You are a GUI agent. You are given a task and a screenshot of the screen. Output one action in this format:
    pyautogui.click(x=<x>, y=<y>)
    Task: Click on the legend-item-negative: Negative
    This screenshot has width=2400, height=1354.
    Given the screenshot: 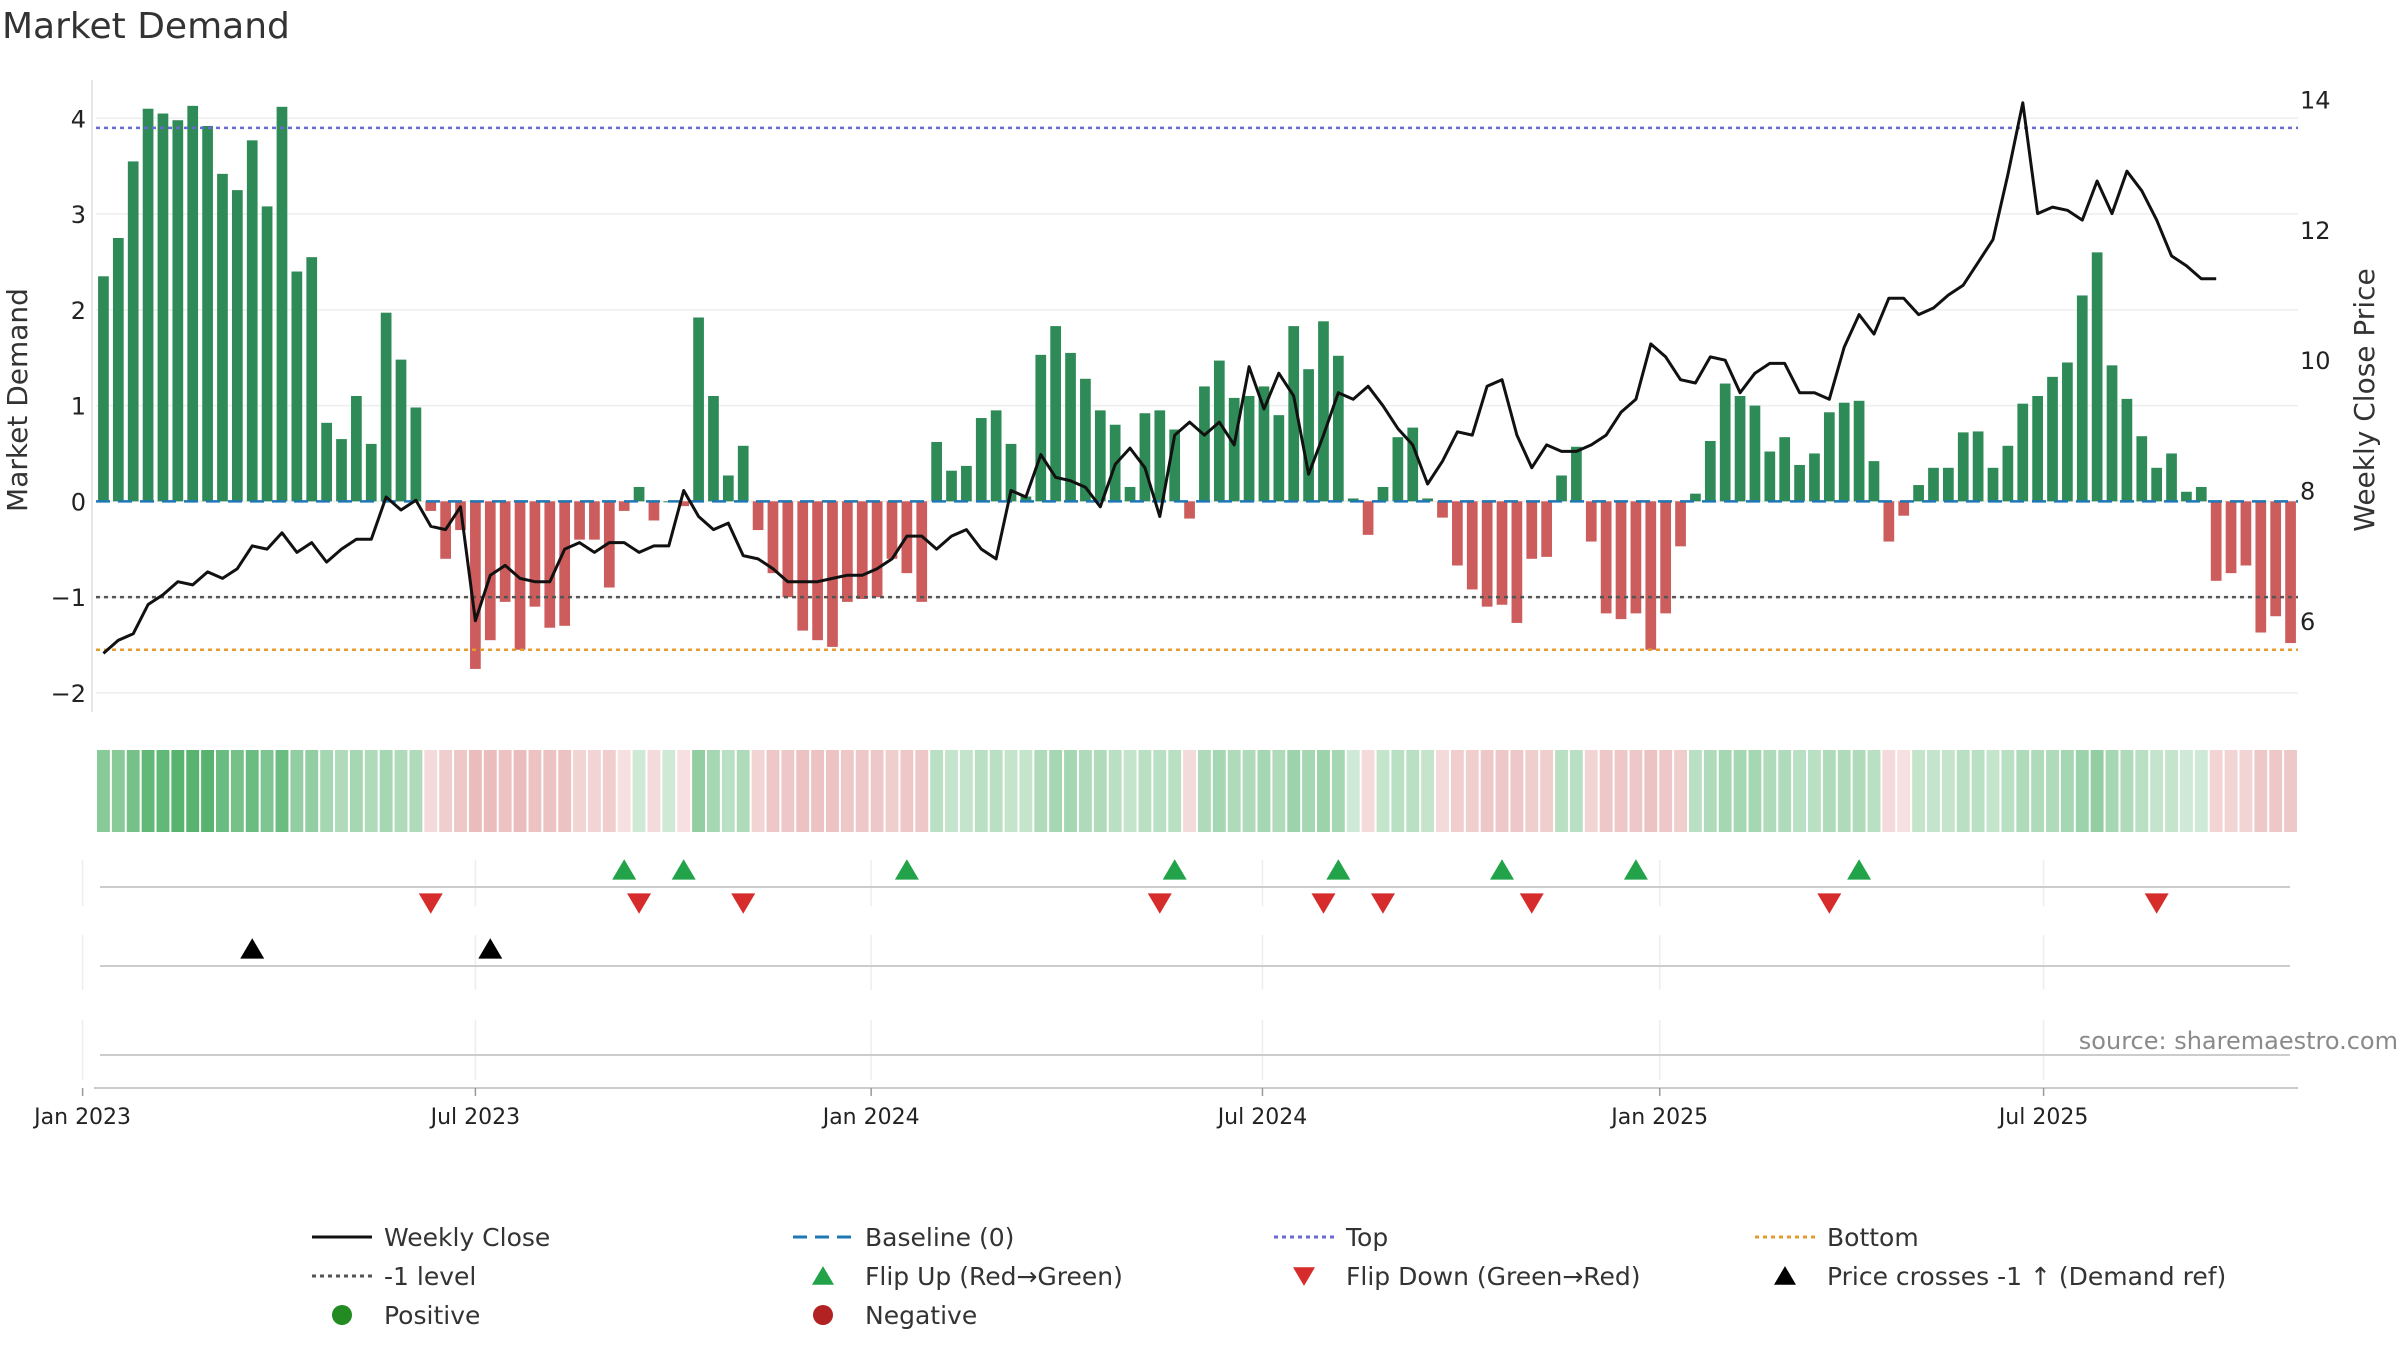 What is the action you would take?
    pyautogui.click(x=895, y=1315)
    